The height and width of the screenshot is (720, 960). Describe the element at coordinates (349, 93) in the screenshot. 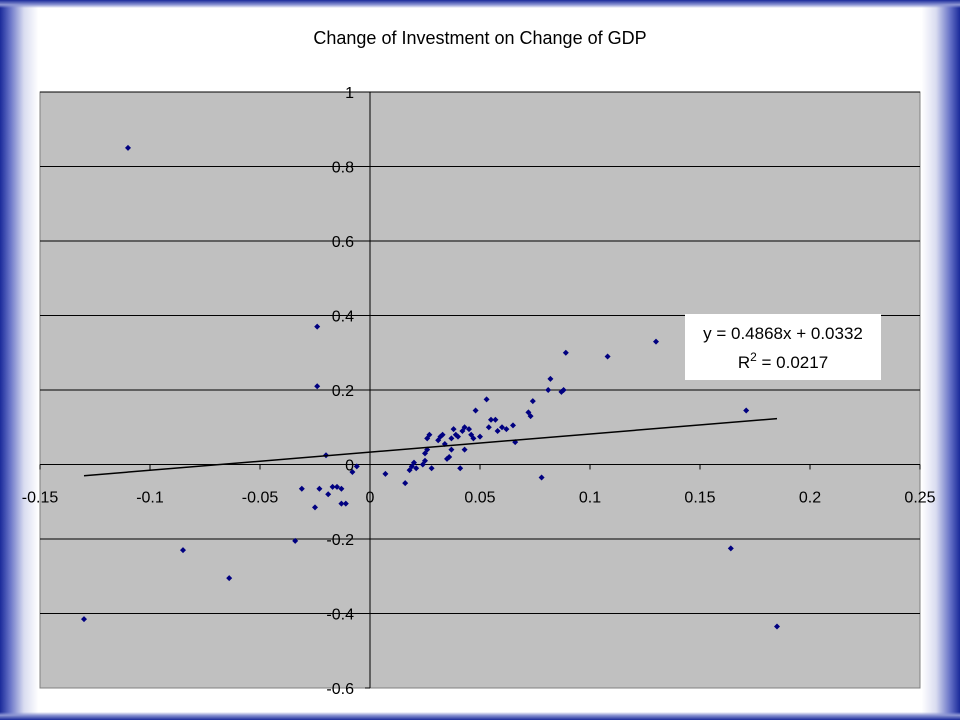

I see `y-tick-label-0: 1` at that location.